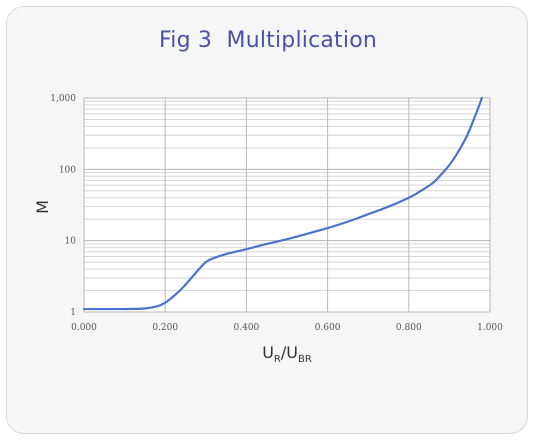 Image resolution: width=536 pixels, height=446 pixels. I want to click on x-axis-label: UR/UBR, so click(287, 354).